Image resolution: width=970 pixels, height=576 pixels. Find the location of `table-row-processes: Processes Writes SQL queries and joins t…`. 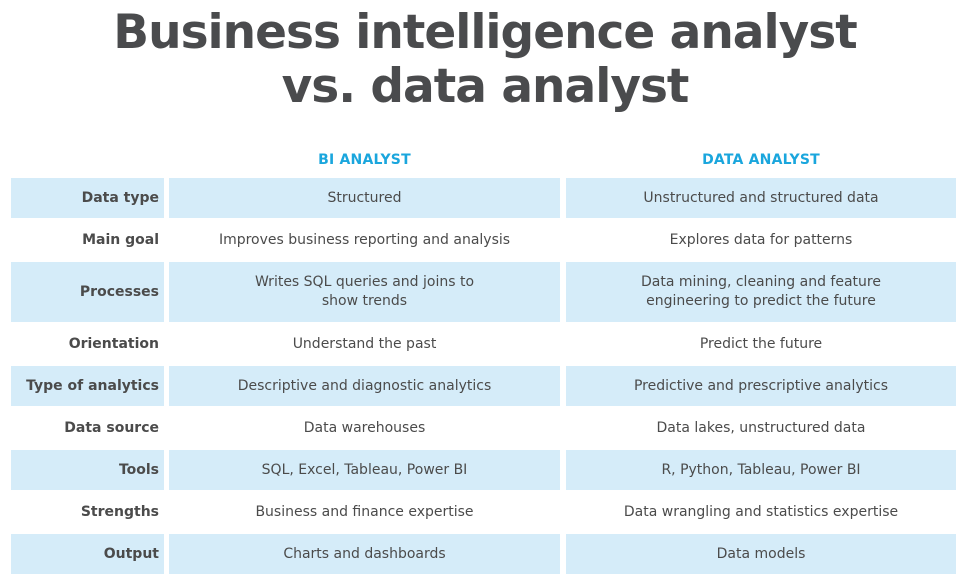

table-row-processes: Processes Writes SQL queries and joins t… is located at coordinates (483, 292).